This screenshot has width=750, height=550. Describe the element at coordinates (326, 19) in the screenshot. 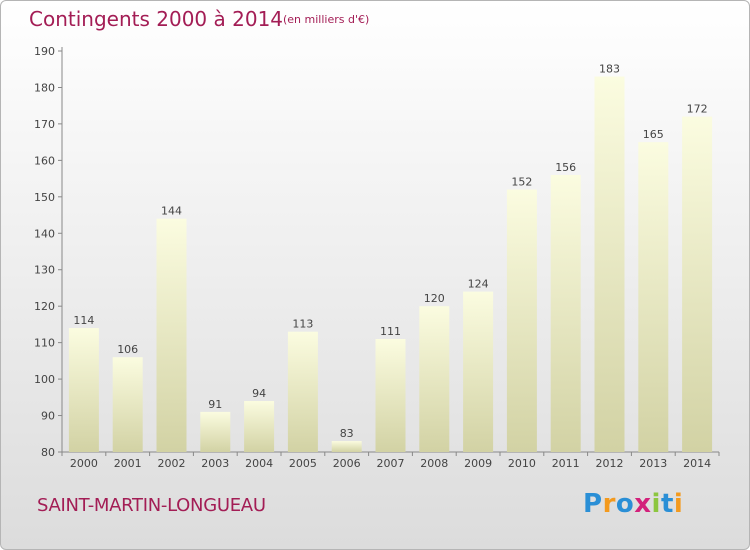

I see `chart-subtitle: (en milliers d'€)` at that location.